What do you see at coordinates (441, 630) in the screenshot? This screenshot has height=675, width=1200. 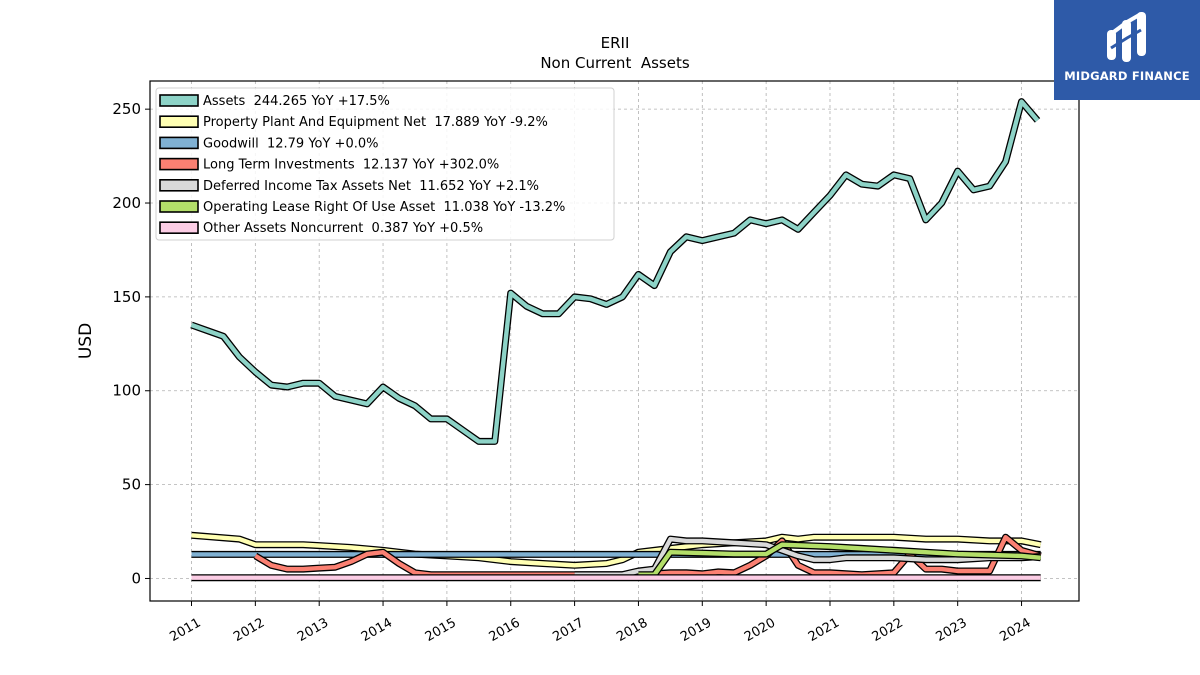 I see `x-tick-label: 2015` at bounding box center [441, 630].